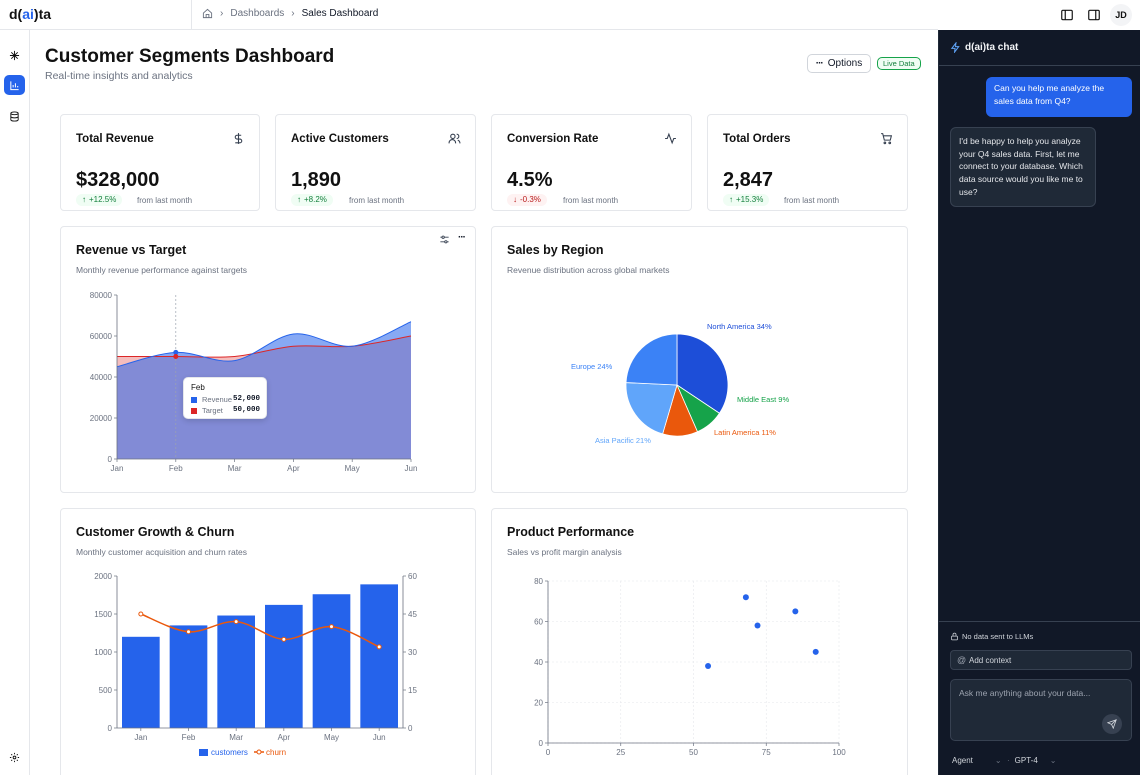  Describe the element at coordinates (155, 532) in the screenshot. I see `chart-title: Customer Growth & Churn` at that location.